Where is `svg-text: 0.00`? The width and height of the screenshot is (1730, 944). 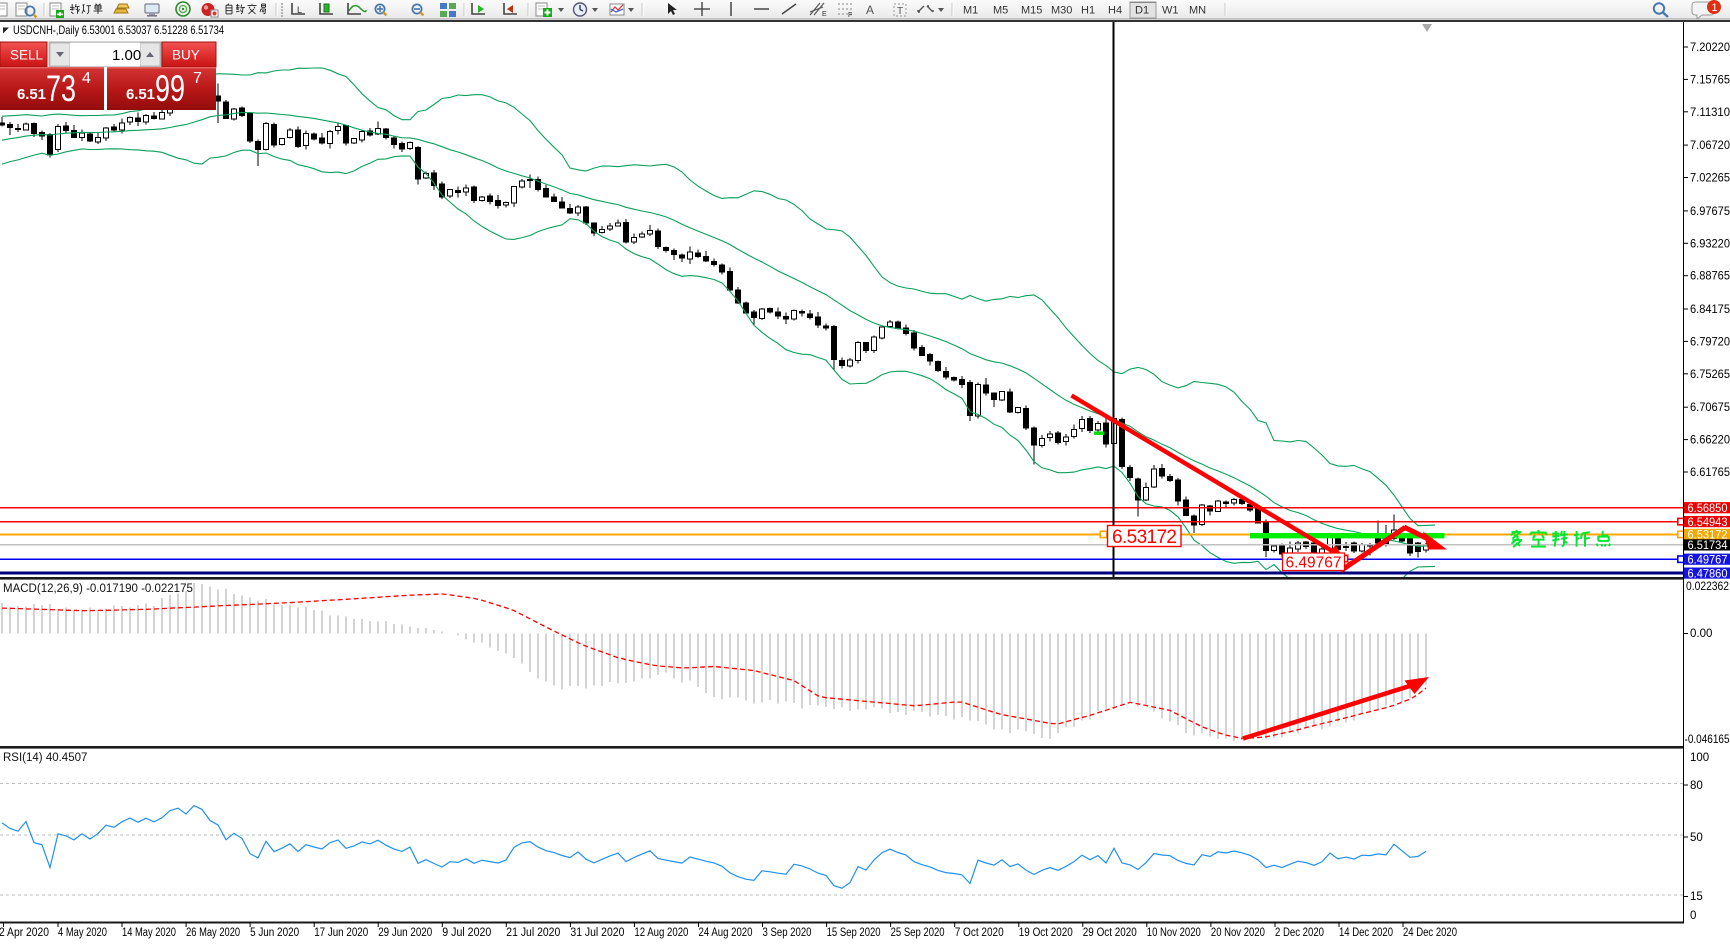 svg-text: 0.00 is located at coordinates (1701, 634).